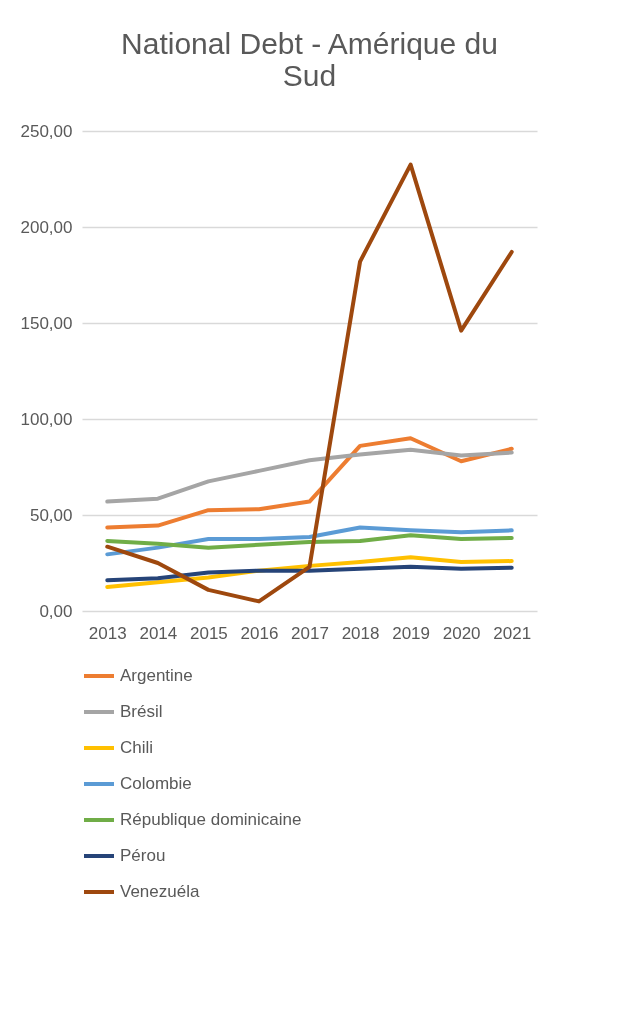 The width and height of the screenshot is (621, 1020). I want to click on x-tick-label: 2017, so click(310, 633).